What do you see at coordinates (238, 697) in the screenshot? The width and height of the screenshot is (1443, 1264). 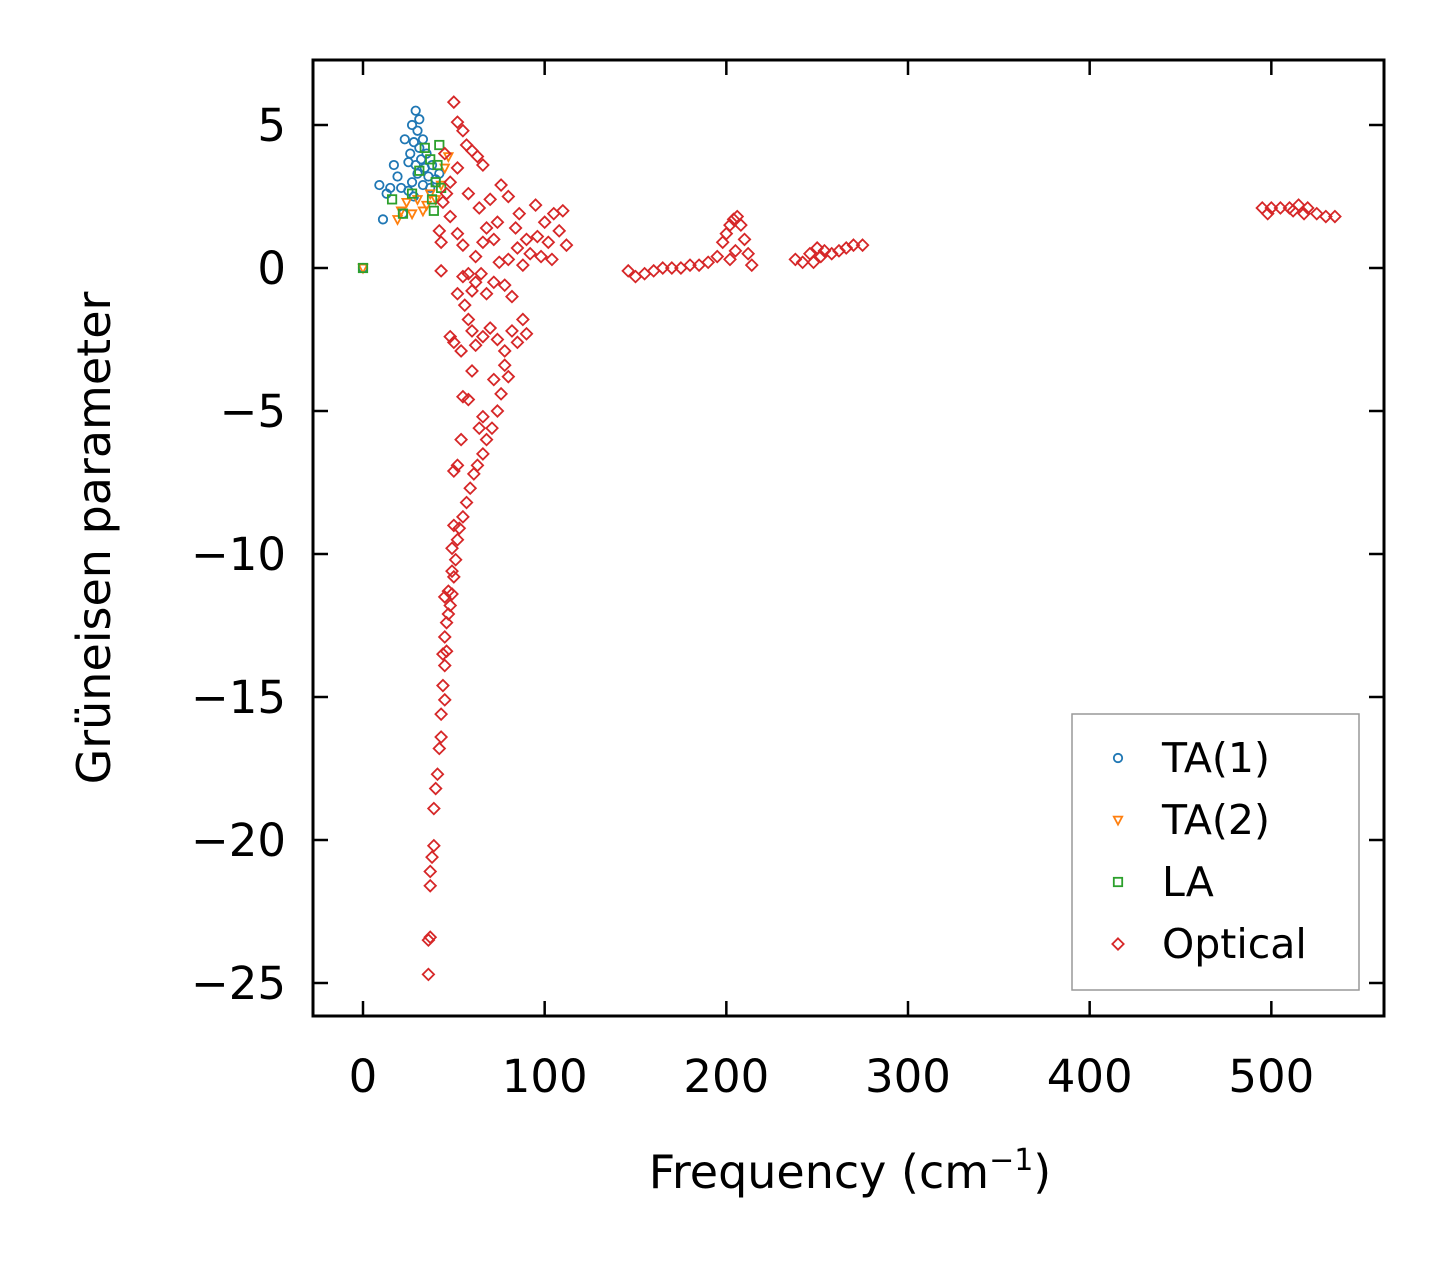 I see `y-tick-label: −15` at bounding box center [238, 697].